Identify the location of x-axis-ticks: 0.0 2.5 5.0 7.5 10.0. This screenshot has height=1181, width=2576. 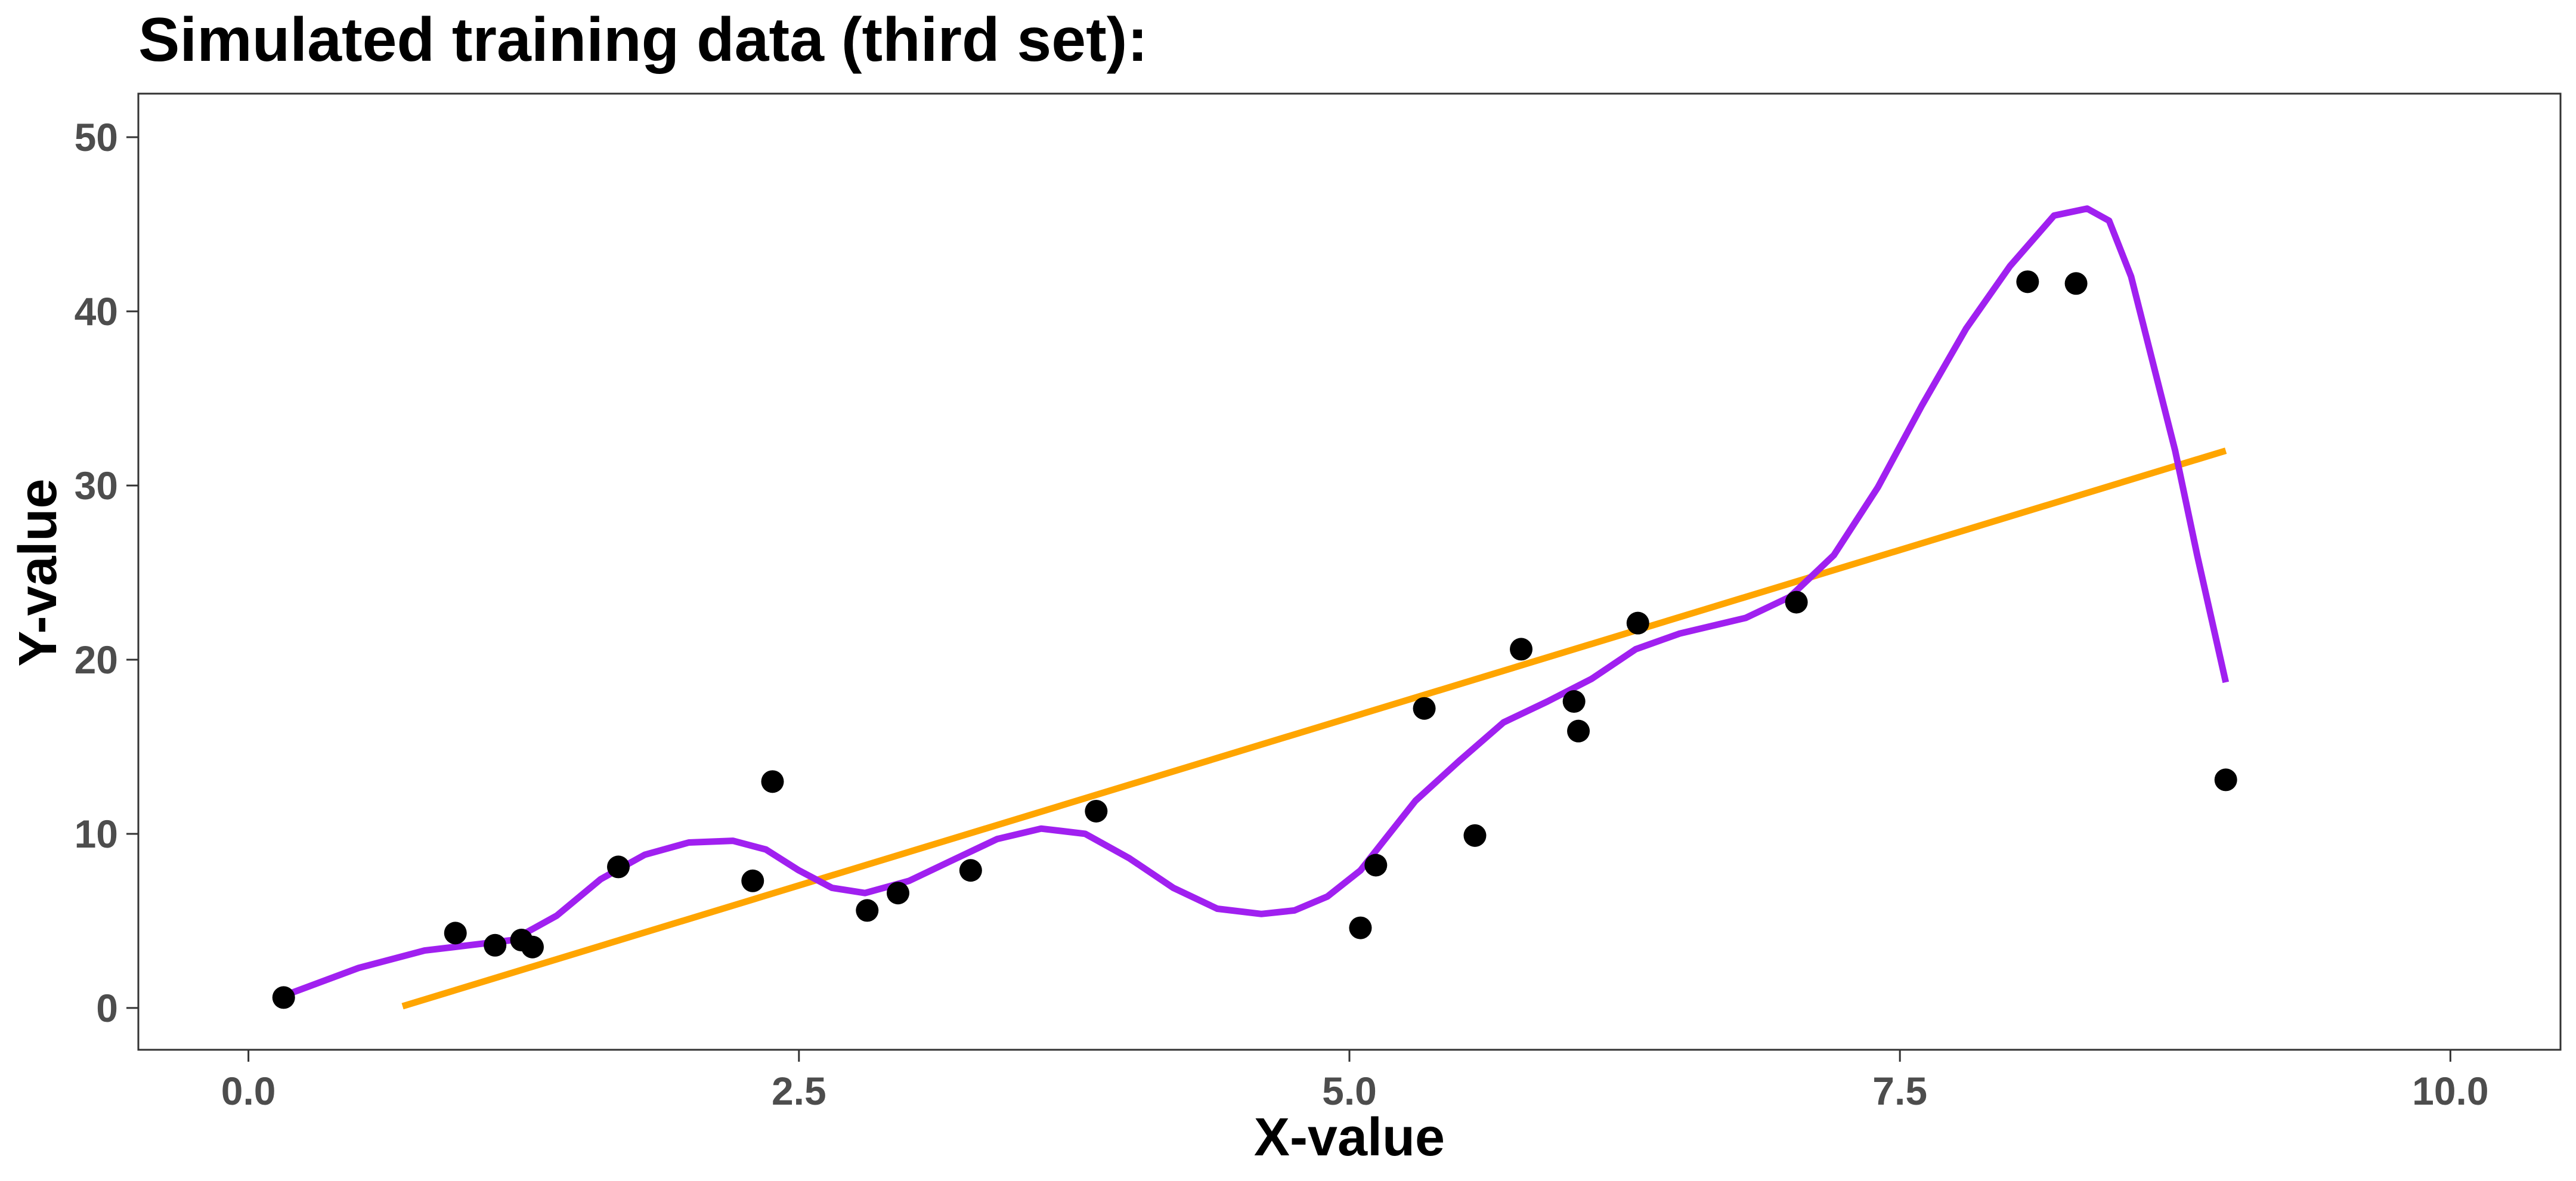
(1355, 1081).